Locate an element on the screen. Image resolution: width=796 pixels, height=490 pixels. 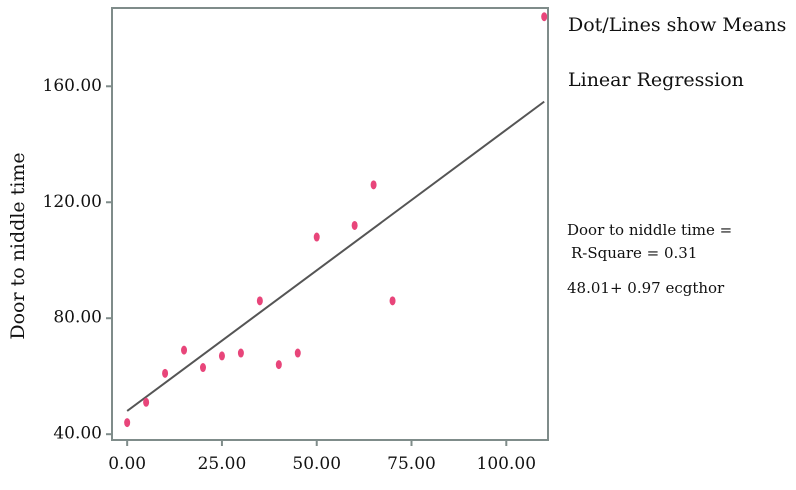
y-tick-label: 40.00 is located at coordinates (77, 434).